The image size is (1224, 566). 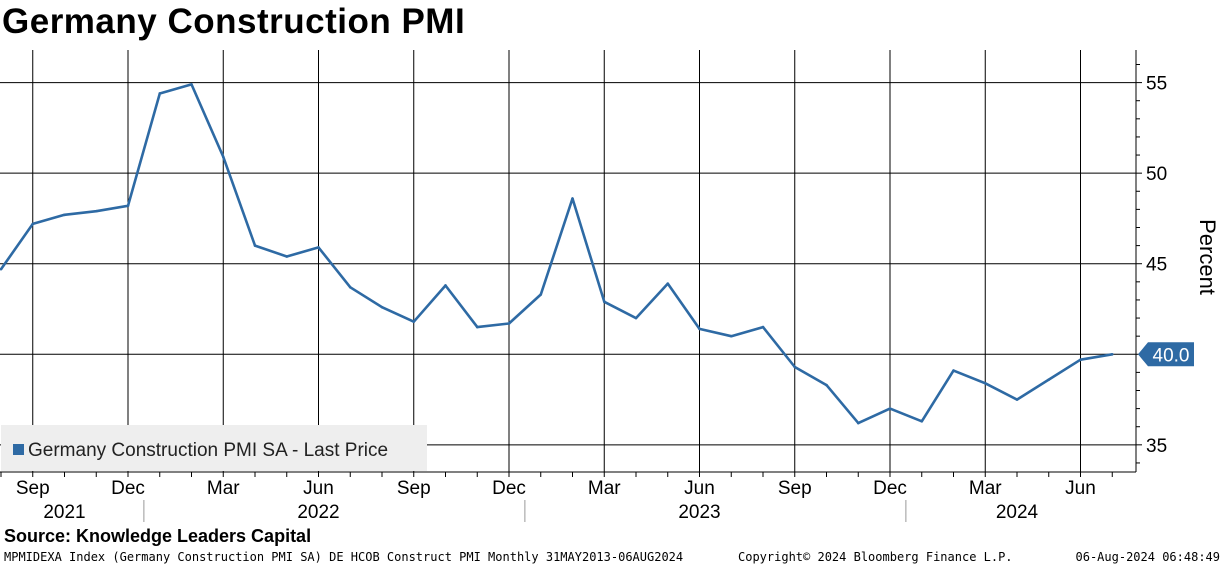 I want to click on last-value-label: 40.0, so click(x=1171, y=355).